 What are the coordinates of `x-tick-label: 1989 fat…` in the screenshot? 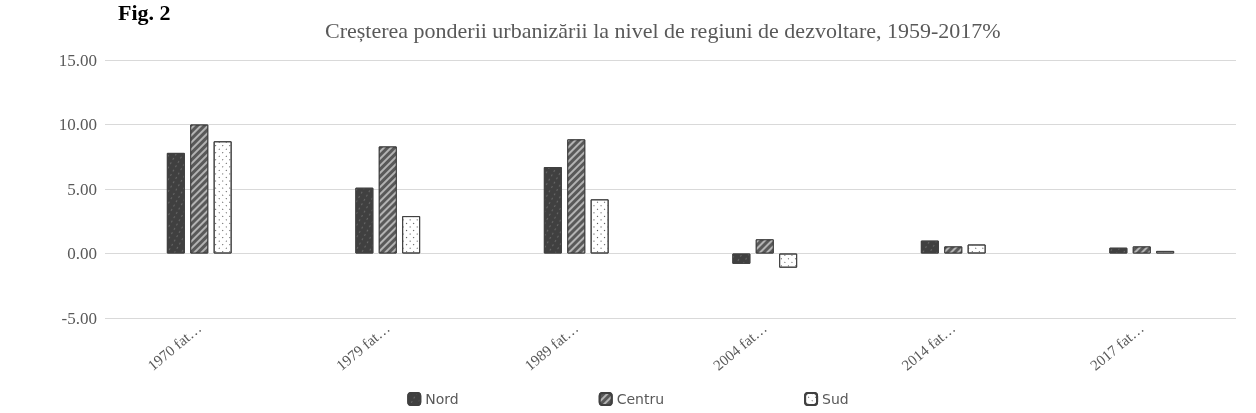 It's located at (551, 346).